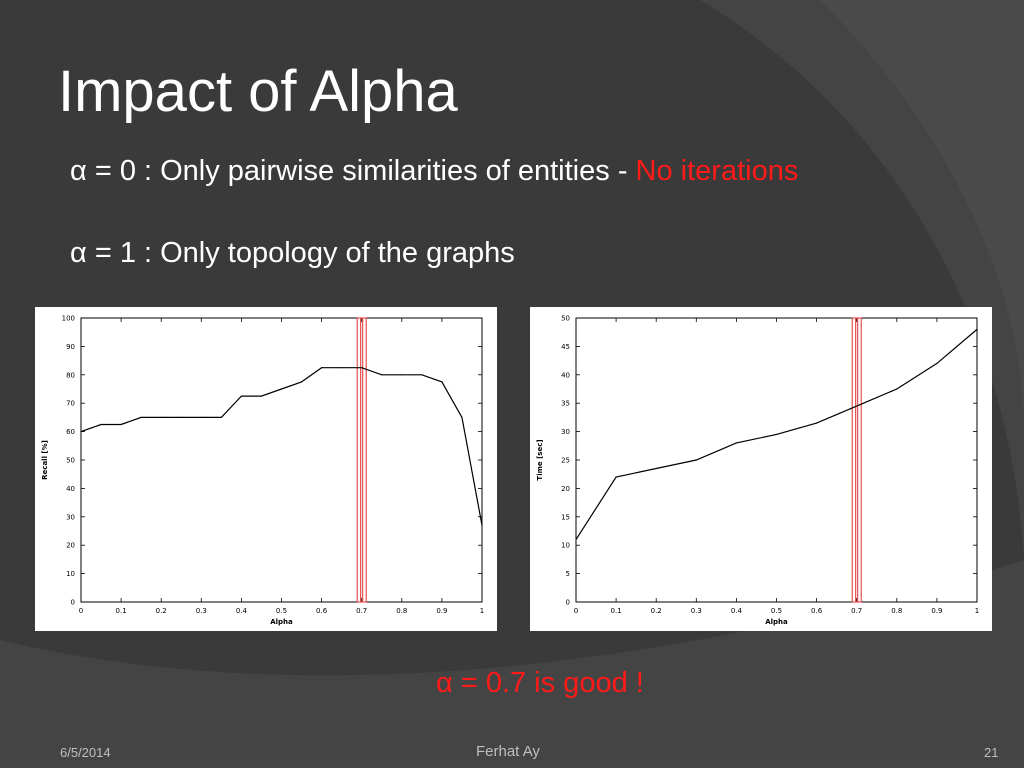 The height and width of the screenshot is (768, 1024). Describe the element at coordinates (258, 91) in the screenshot. I see `slide-title: Impact of Alpha` at that location.